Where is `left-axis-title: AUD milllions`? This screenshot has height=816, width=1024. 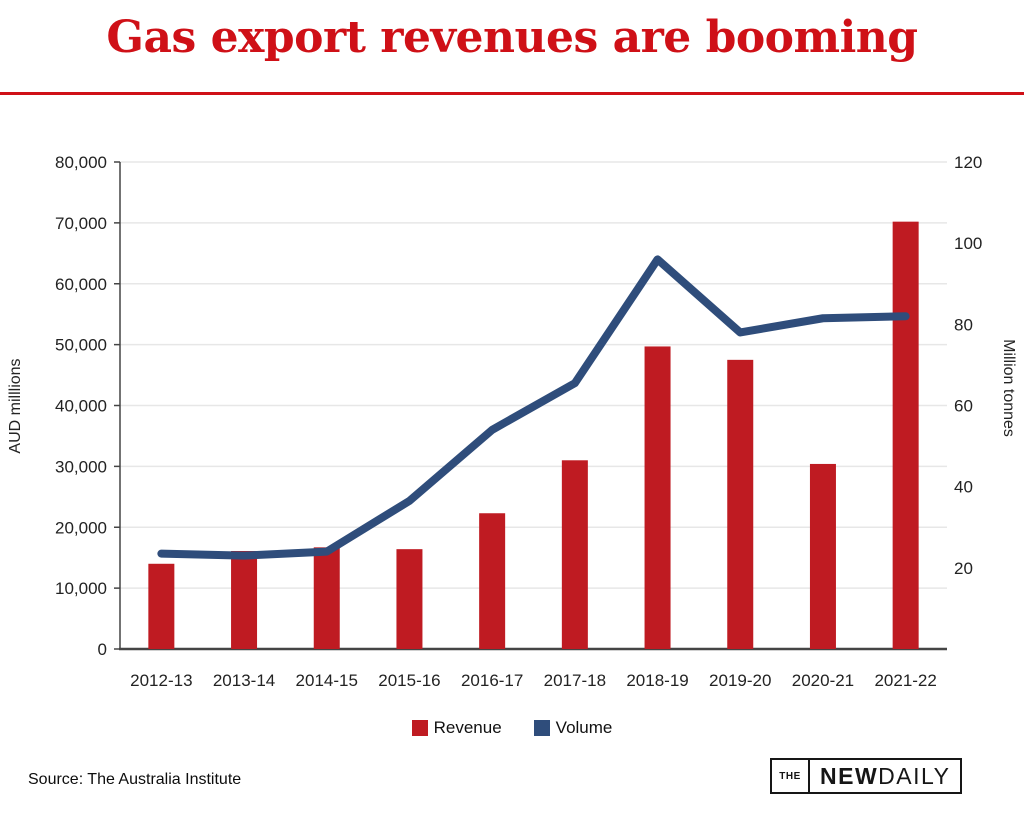
left-axis-title: AUD milllions is located at coordinates (15, 405).